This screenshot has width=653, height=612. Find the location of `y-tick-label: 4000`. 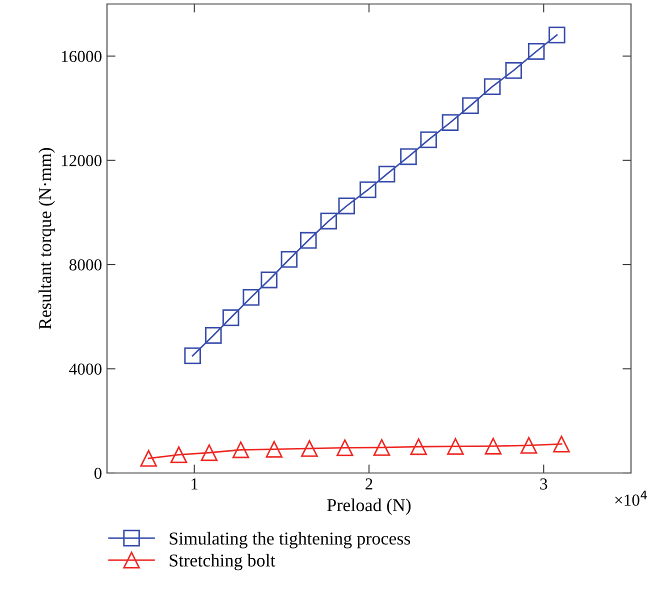

y-tick-label: 4000 is located at coordinates (85, 369).